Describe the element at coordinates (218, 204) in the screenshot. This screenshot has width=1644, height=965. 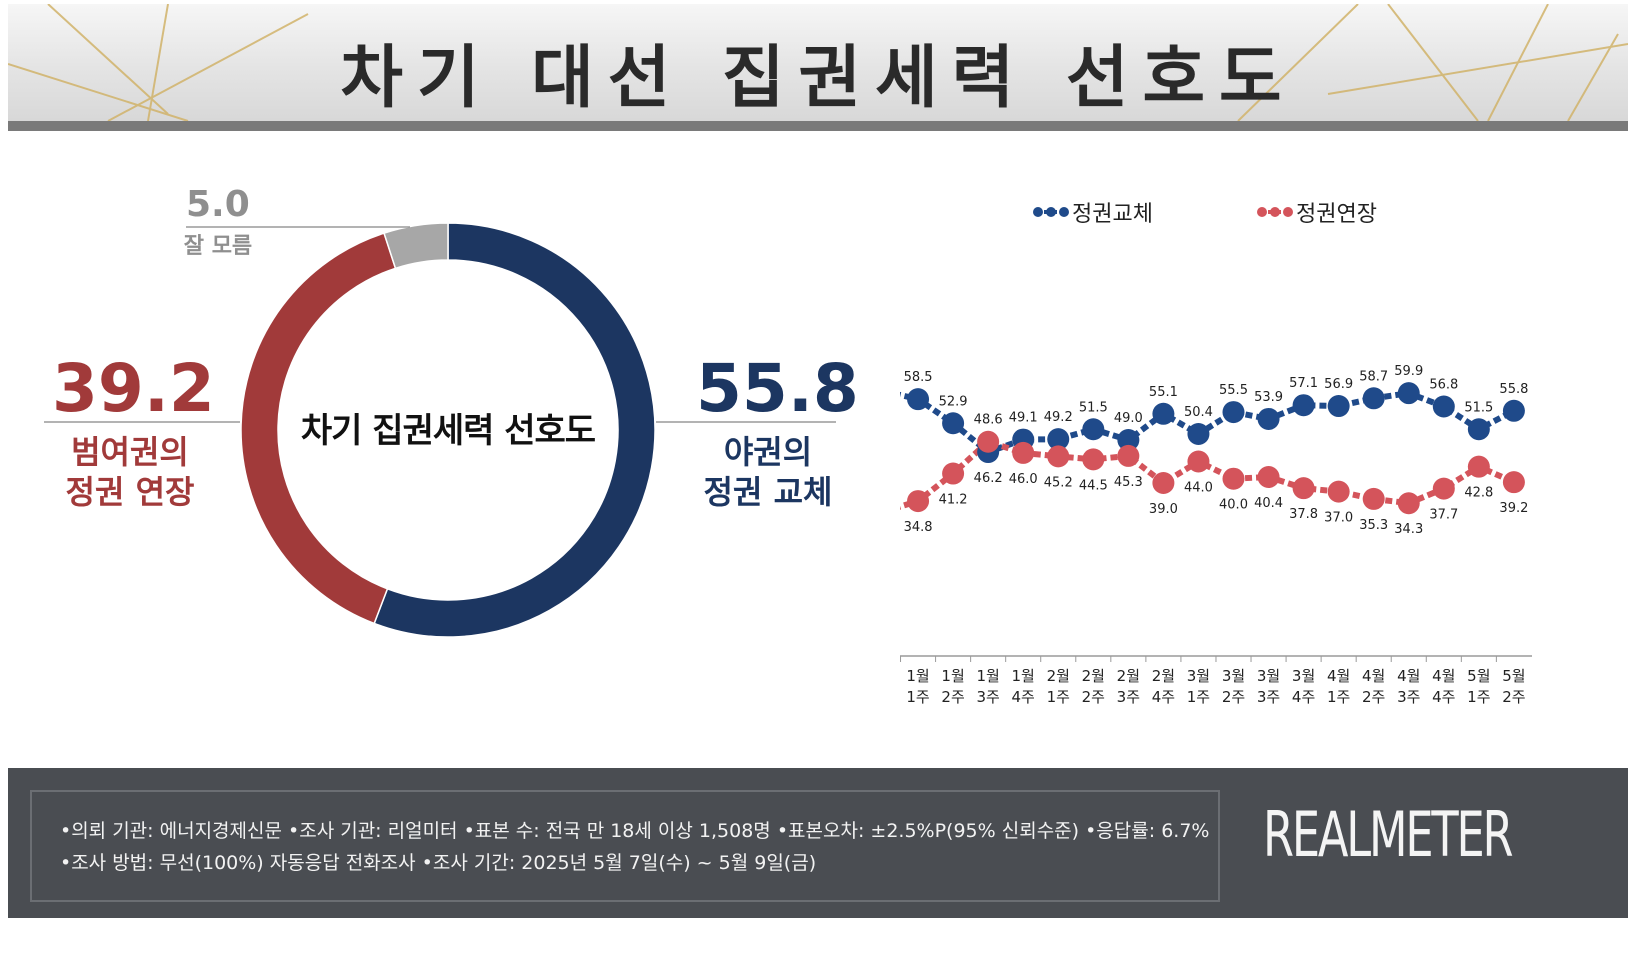
I see `slice-value-unknown: 5.0` at that location.